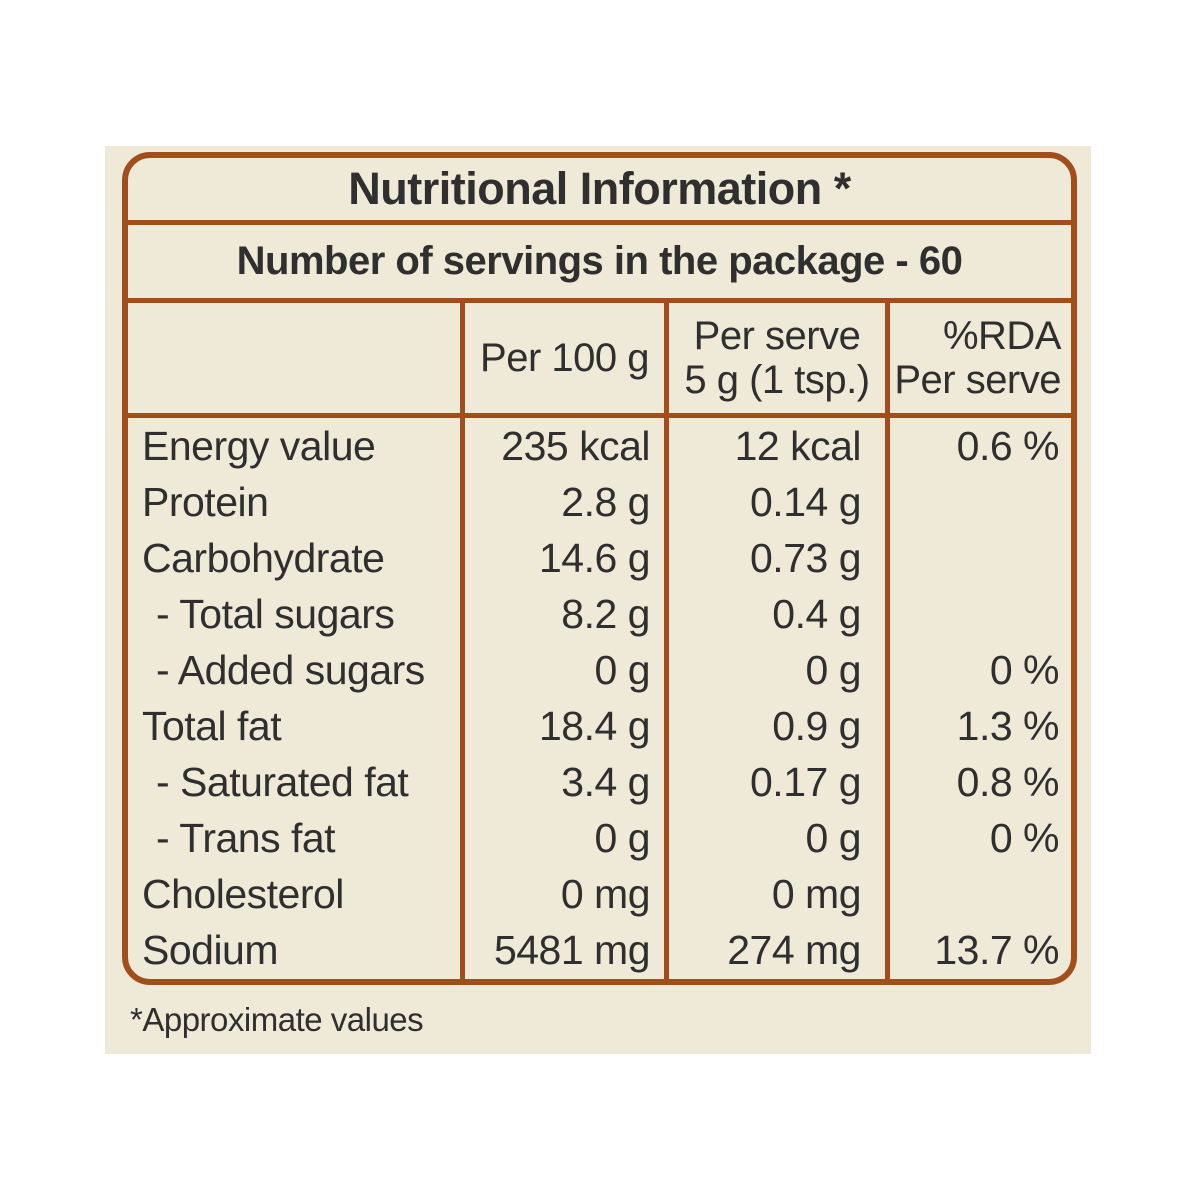 This screenshot has width=1200, height=1200. I want to click on header-per-100g: Per 100 g, so click(562, 358).